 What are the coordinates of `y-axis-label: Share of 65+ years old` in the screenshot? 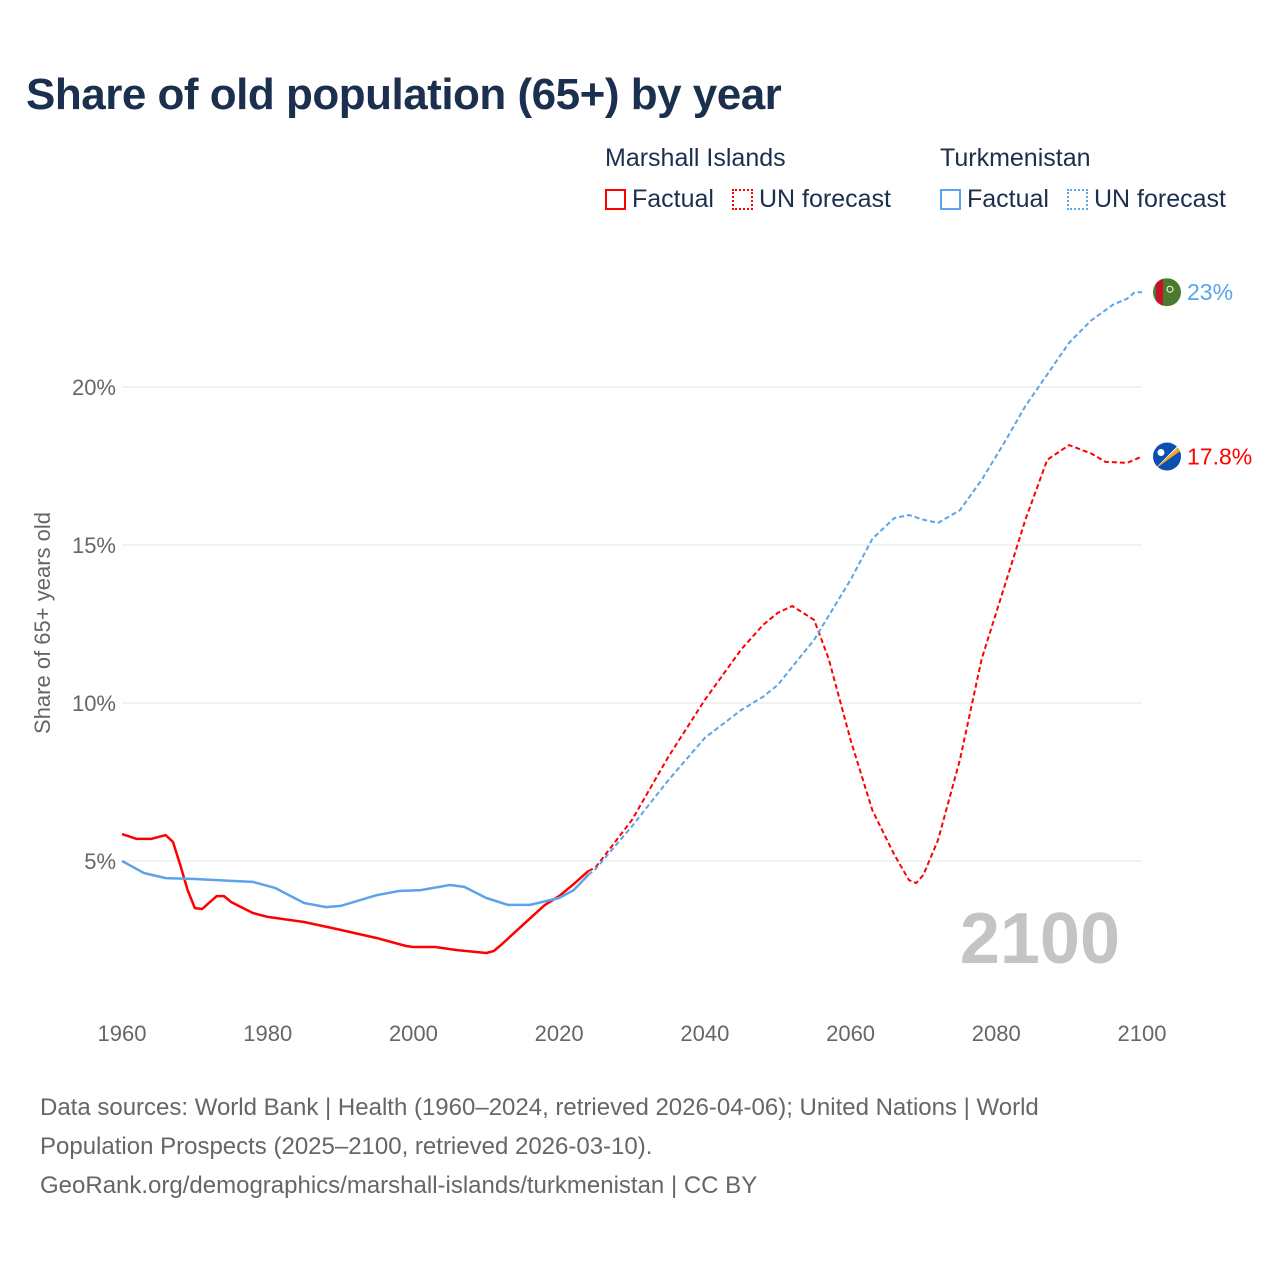 It's located at (42, 623).